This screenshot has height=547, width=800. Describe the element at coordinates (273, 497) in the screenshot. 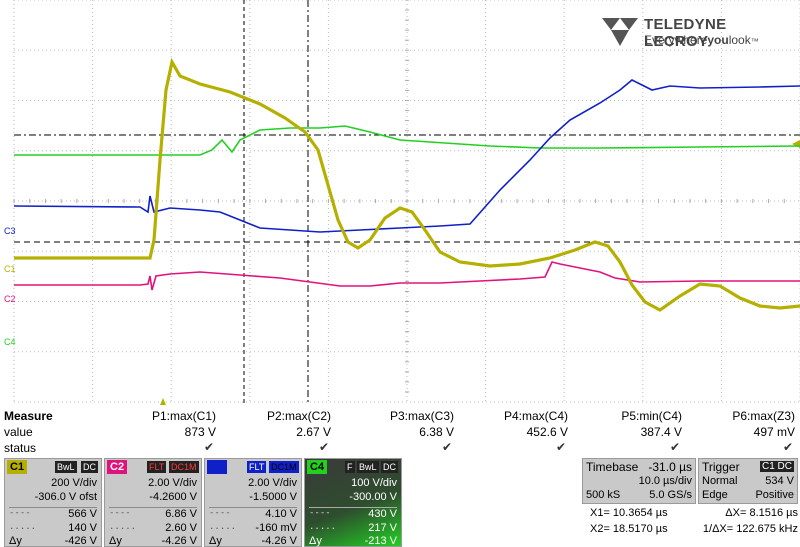

I see `c3-offset: -1.5000 V` at that location.